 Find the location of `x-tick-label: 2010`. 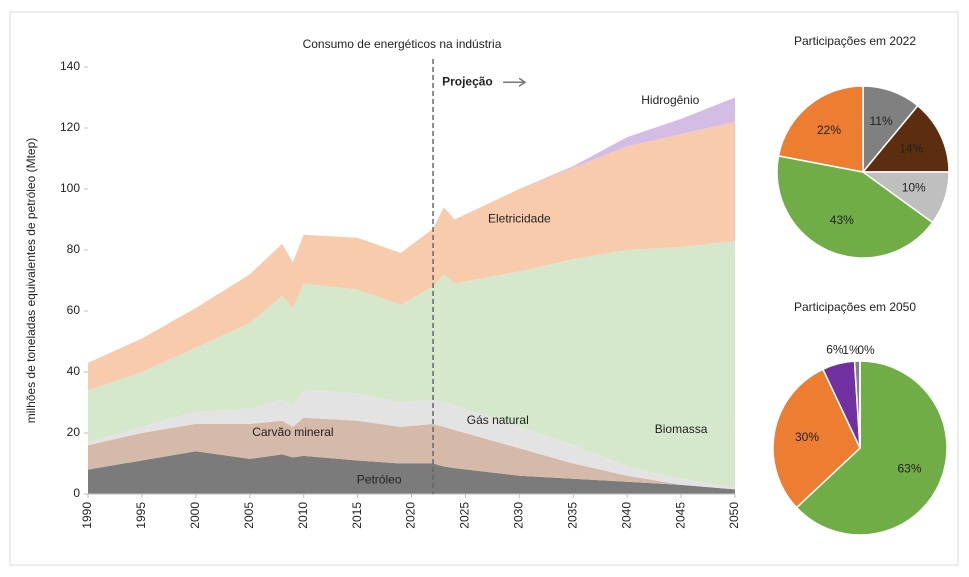

x-tick-label: 2010 is located at coordinates (303, 515).